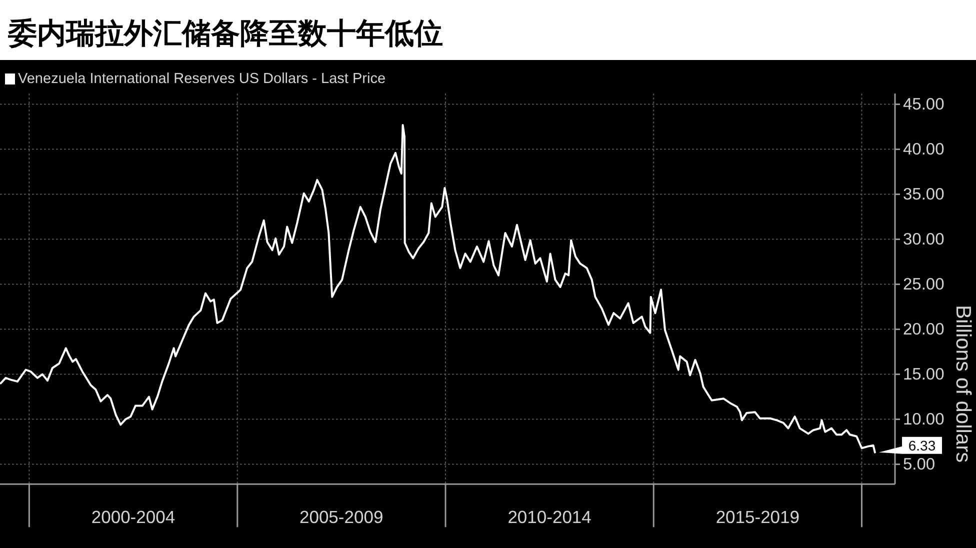 This screenshot has width=976, height=548. What do you see at coordinates (923, 329) in the screenshot?
I see `y-tick-label: 20.00` at bounding box center [923, 329].